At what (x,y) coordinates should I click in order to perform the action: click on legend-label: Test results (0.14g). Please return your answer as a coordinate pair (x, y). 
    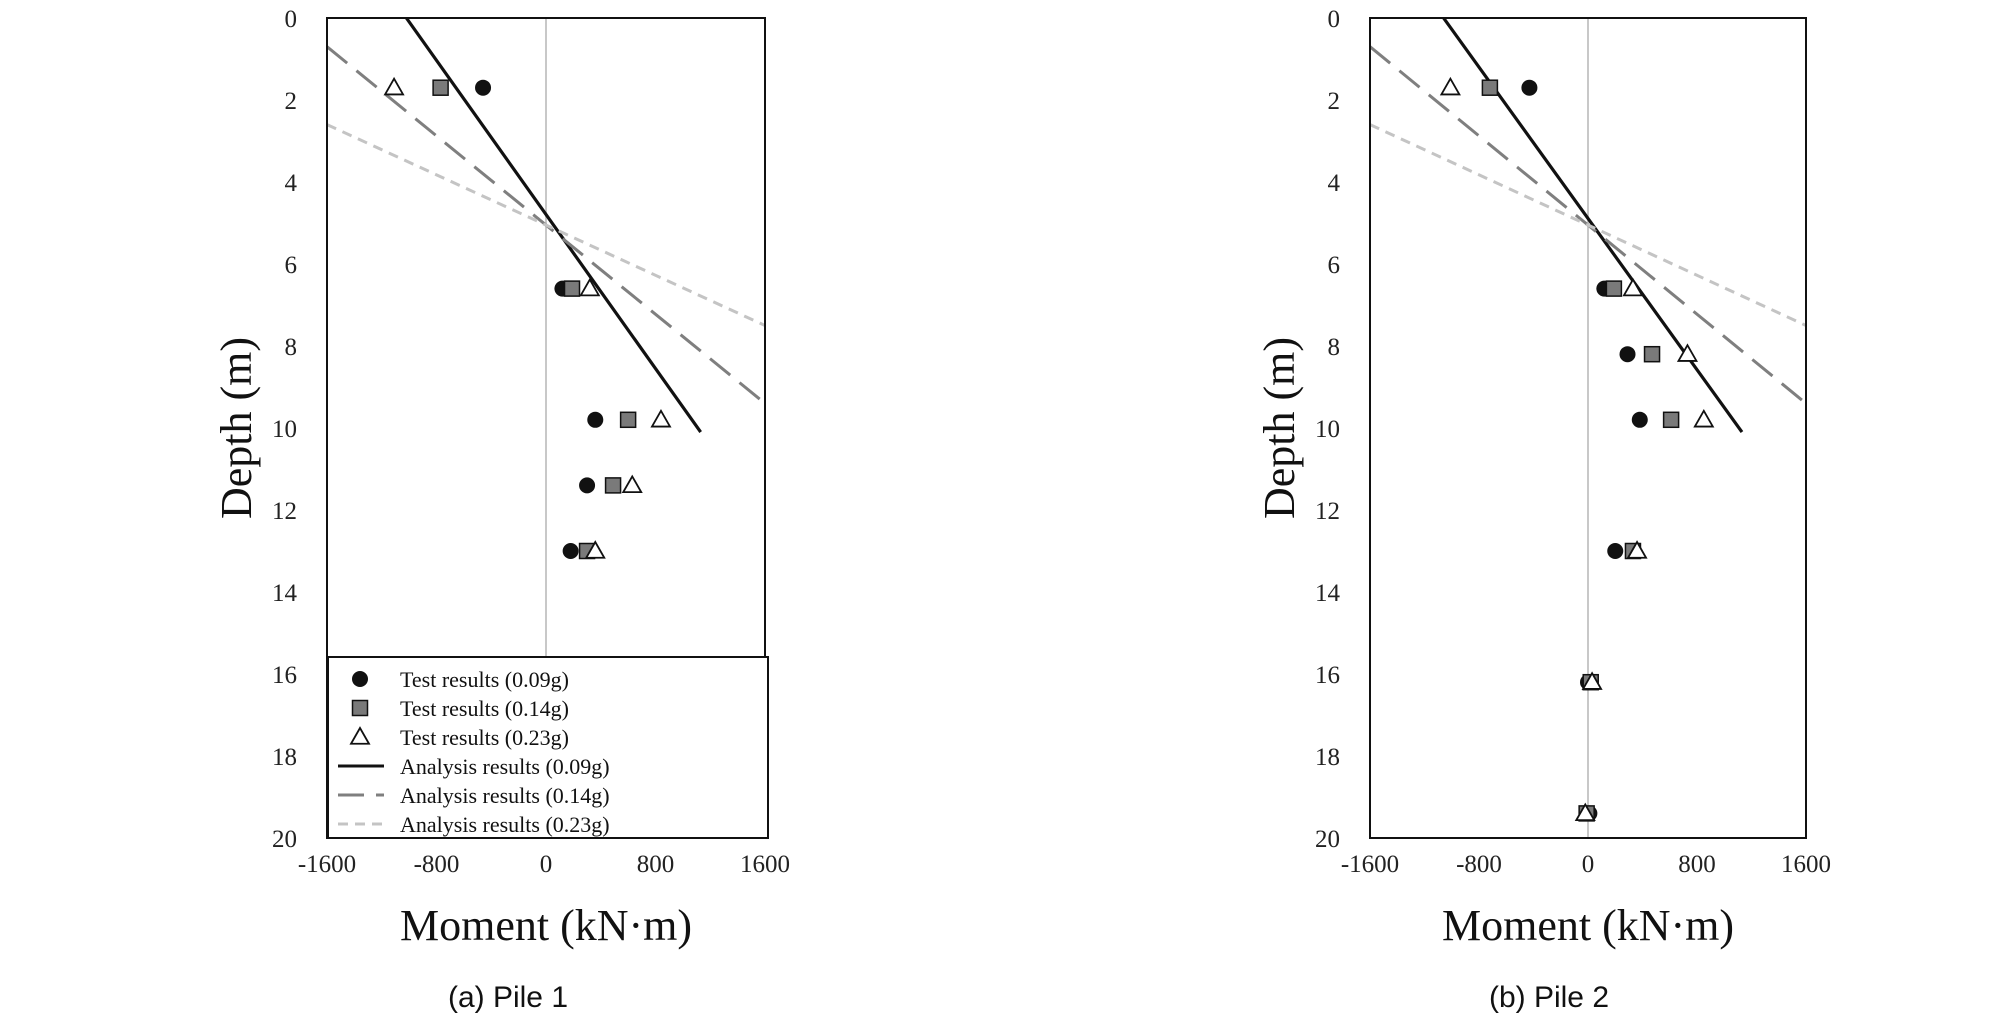
    Looking at the image, I should click on (484, 708).